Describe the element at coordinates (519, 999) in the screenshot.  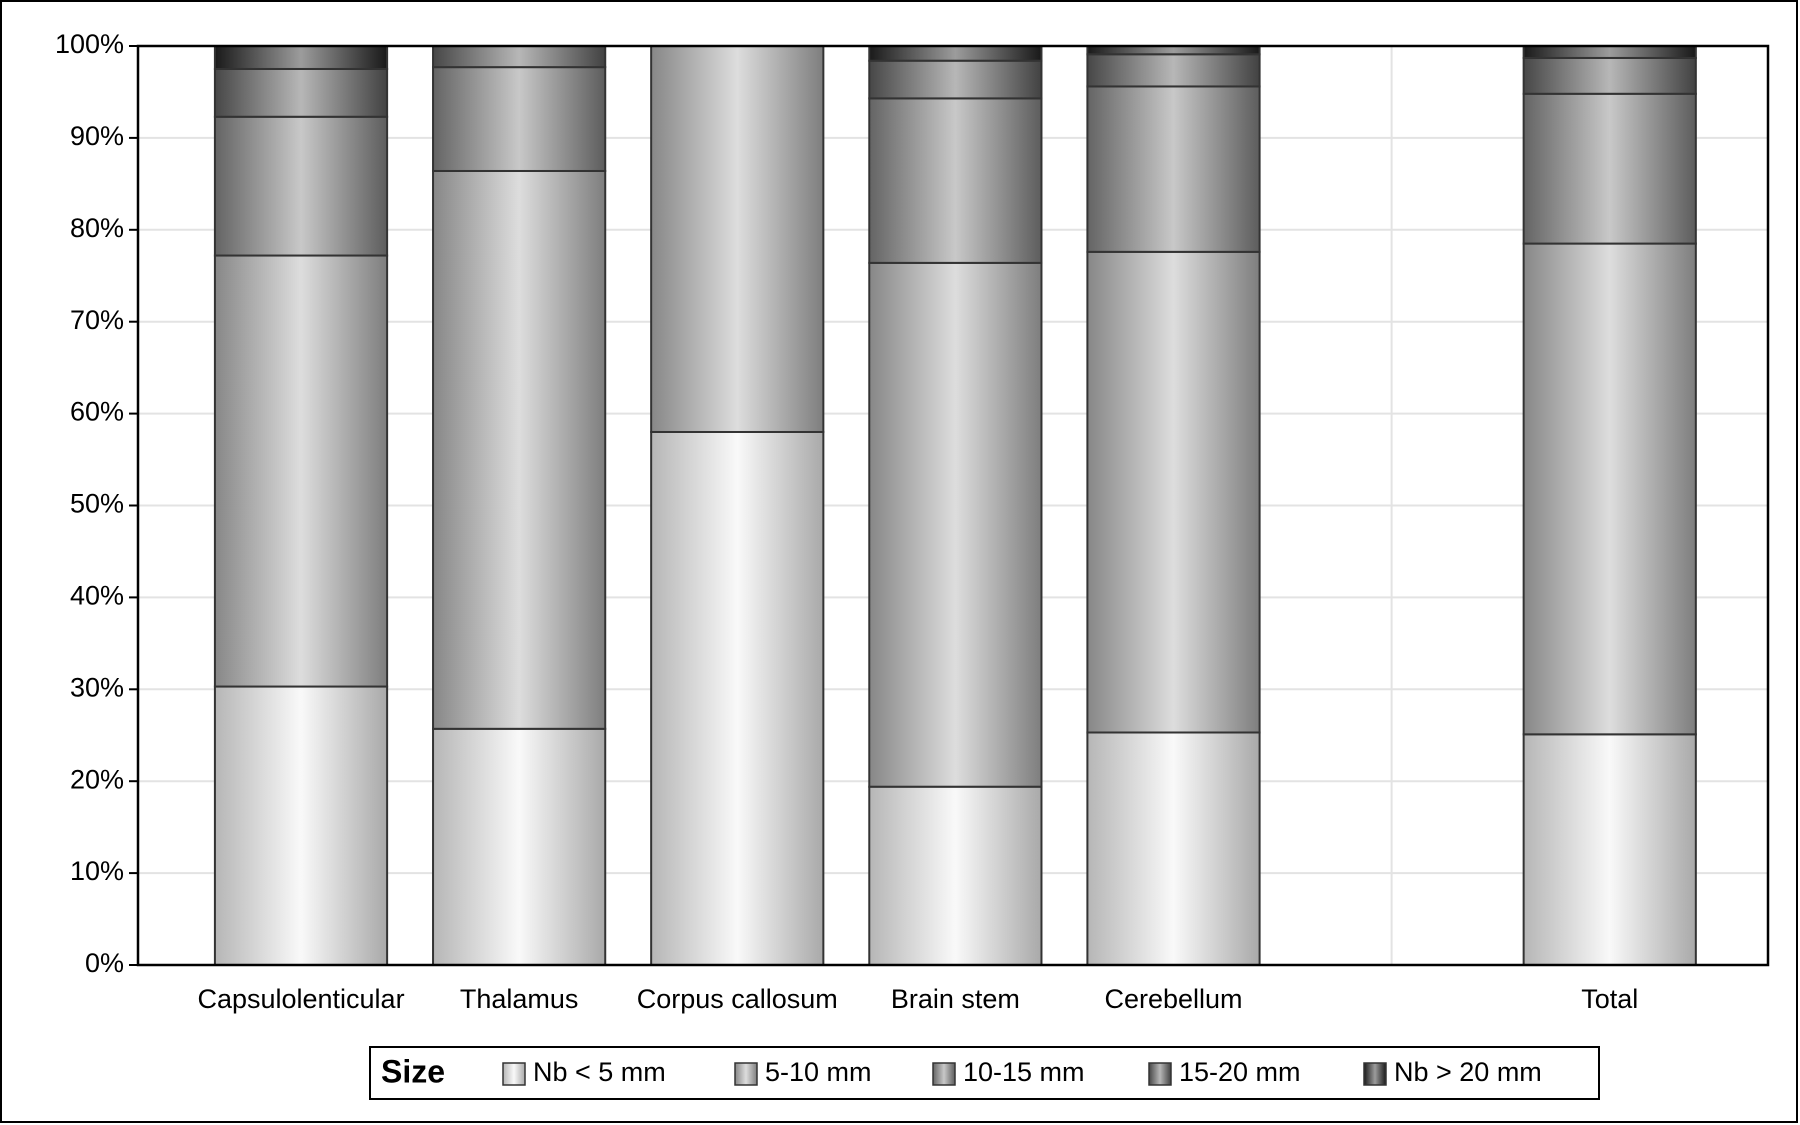
I see `x-tick-label: Thalamus` at that location.